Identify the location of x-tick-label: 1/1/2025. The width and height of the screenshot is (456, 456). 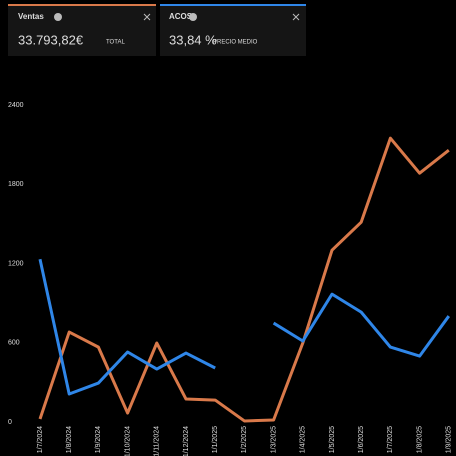
(215, 439).